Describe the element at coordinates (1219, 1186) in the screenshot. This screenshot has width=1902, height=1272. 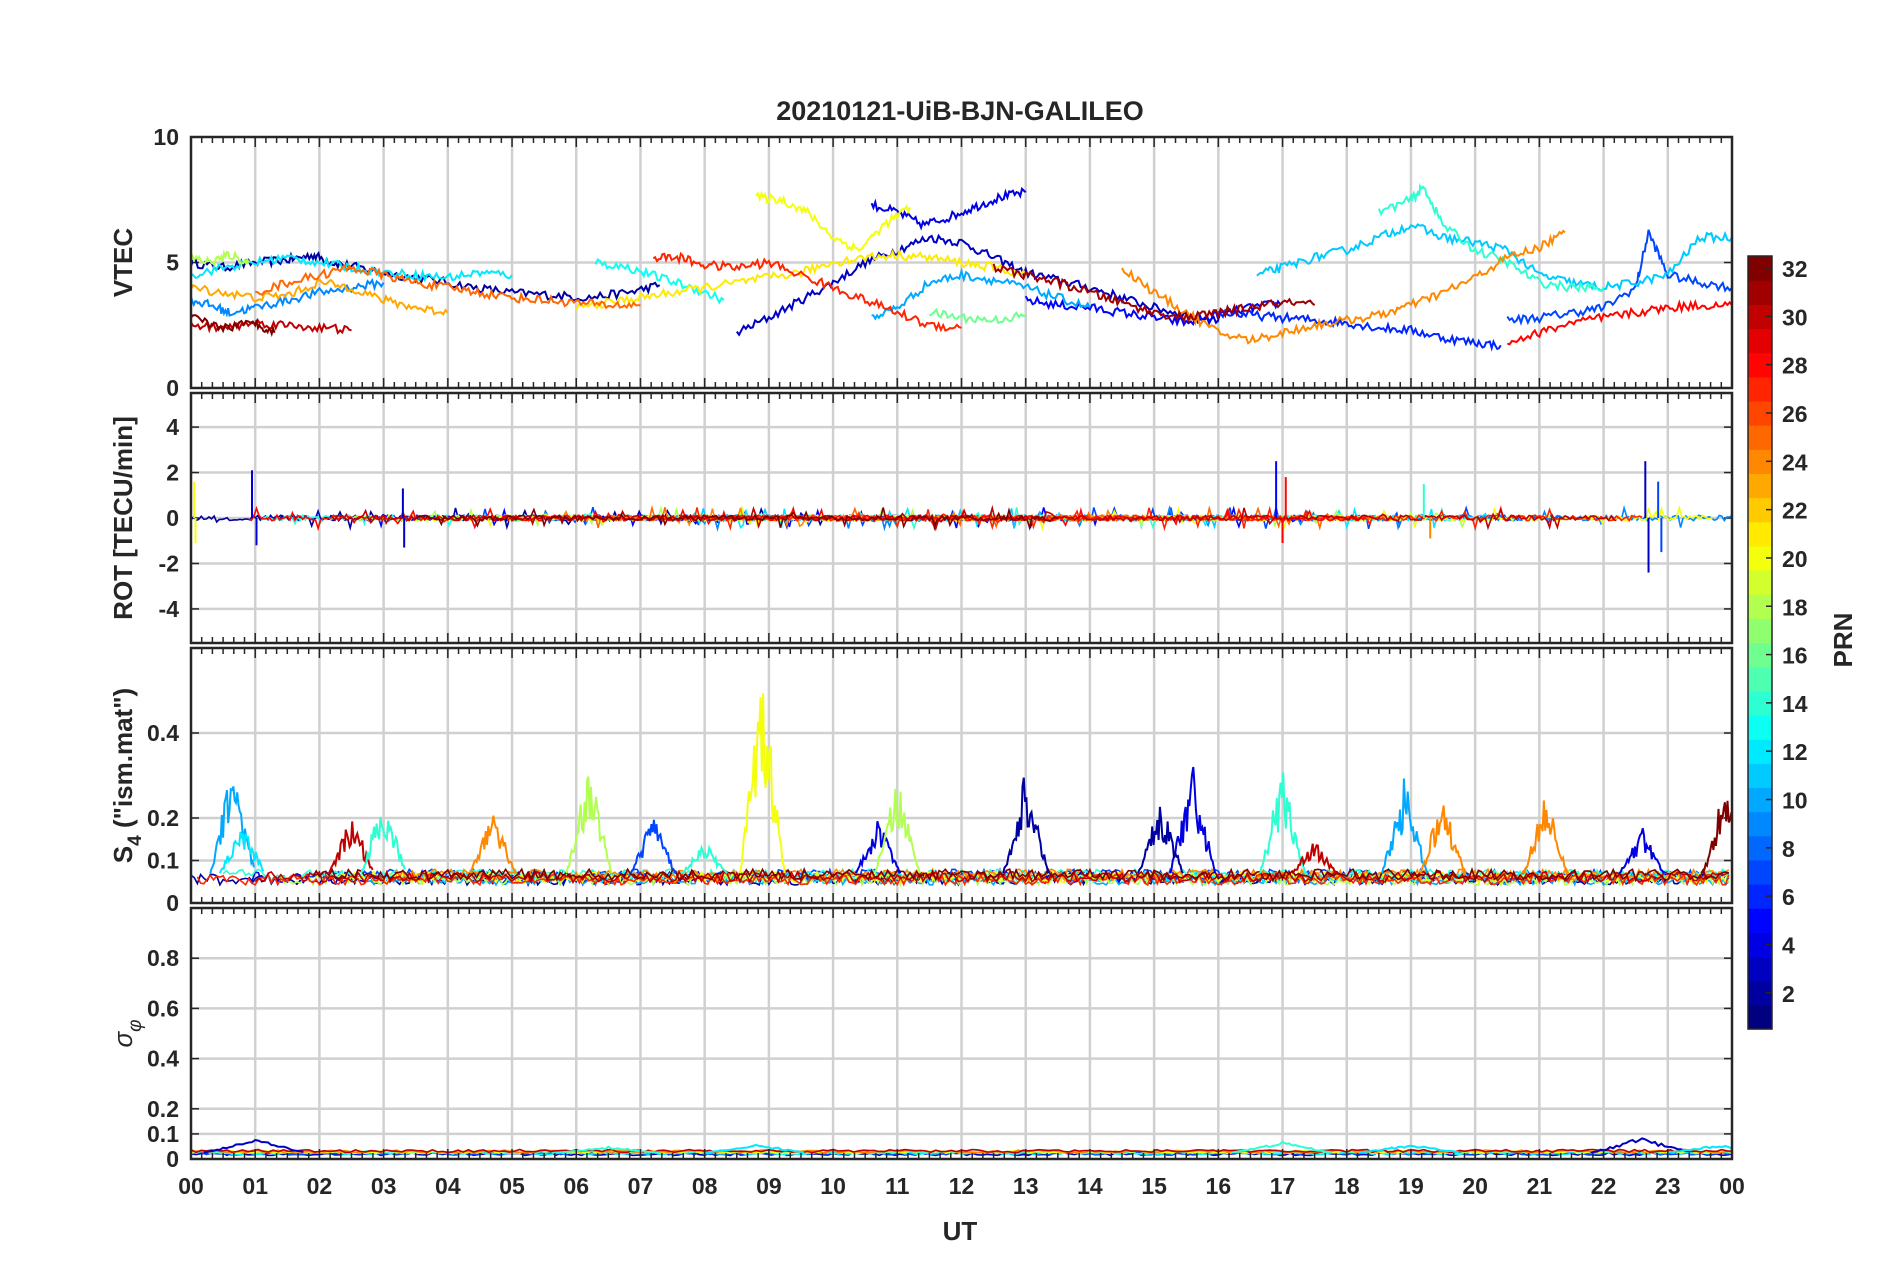
I see `x-tick-label: 16` at that location.